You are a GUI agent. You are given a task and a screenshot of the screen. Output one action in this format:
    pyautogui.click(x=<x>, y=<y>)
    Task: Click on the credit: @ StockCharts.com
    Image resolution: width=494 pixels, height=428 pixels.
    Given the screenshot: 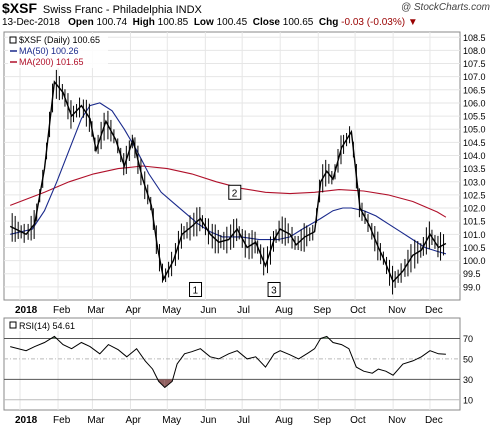 What is the action you would take?
    pyautogui.click(x=445, y=7)
    